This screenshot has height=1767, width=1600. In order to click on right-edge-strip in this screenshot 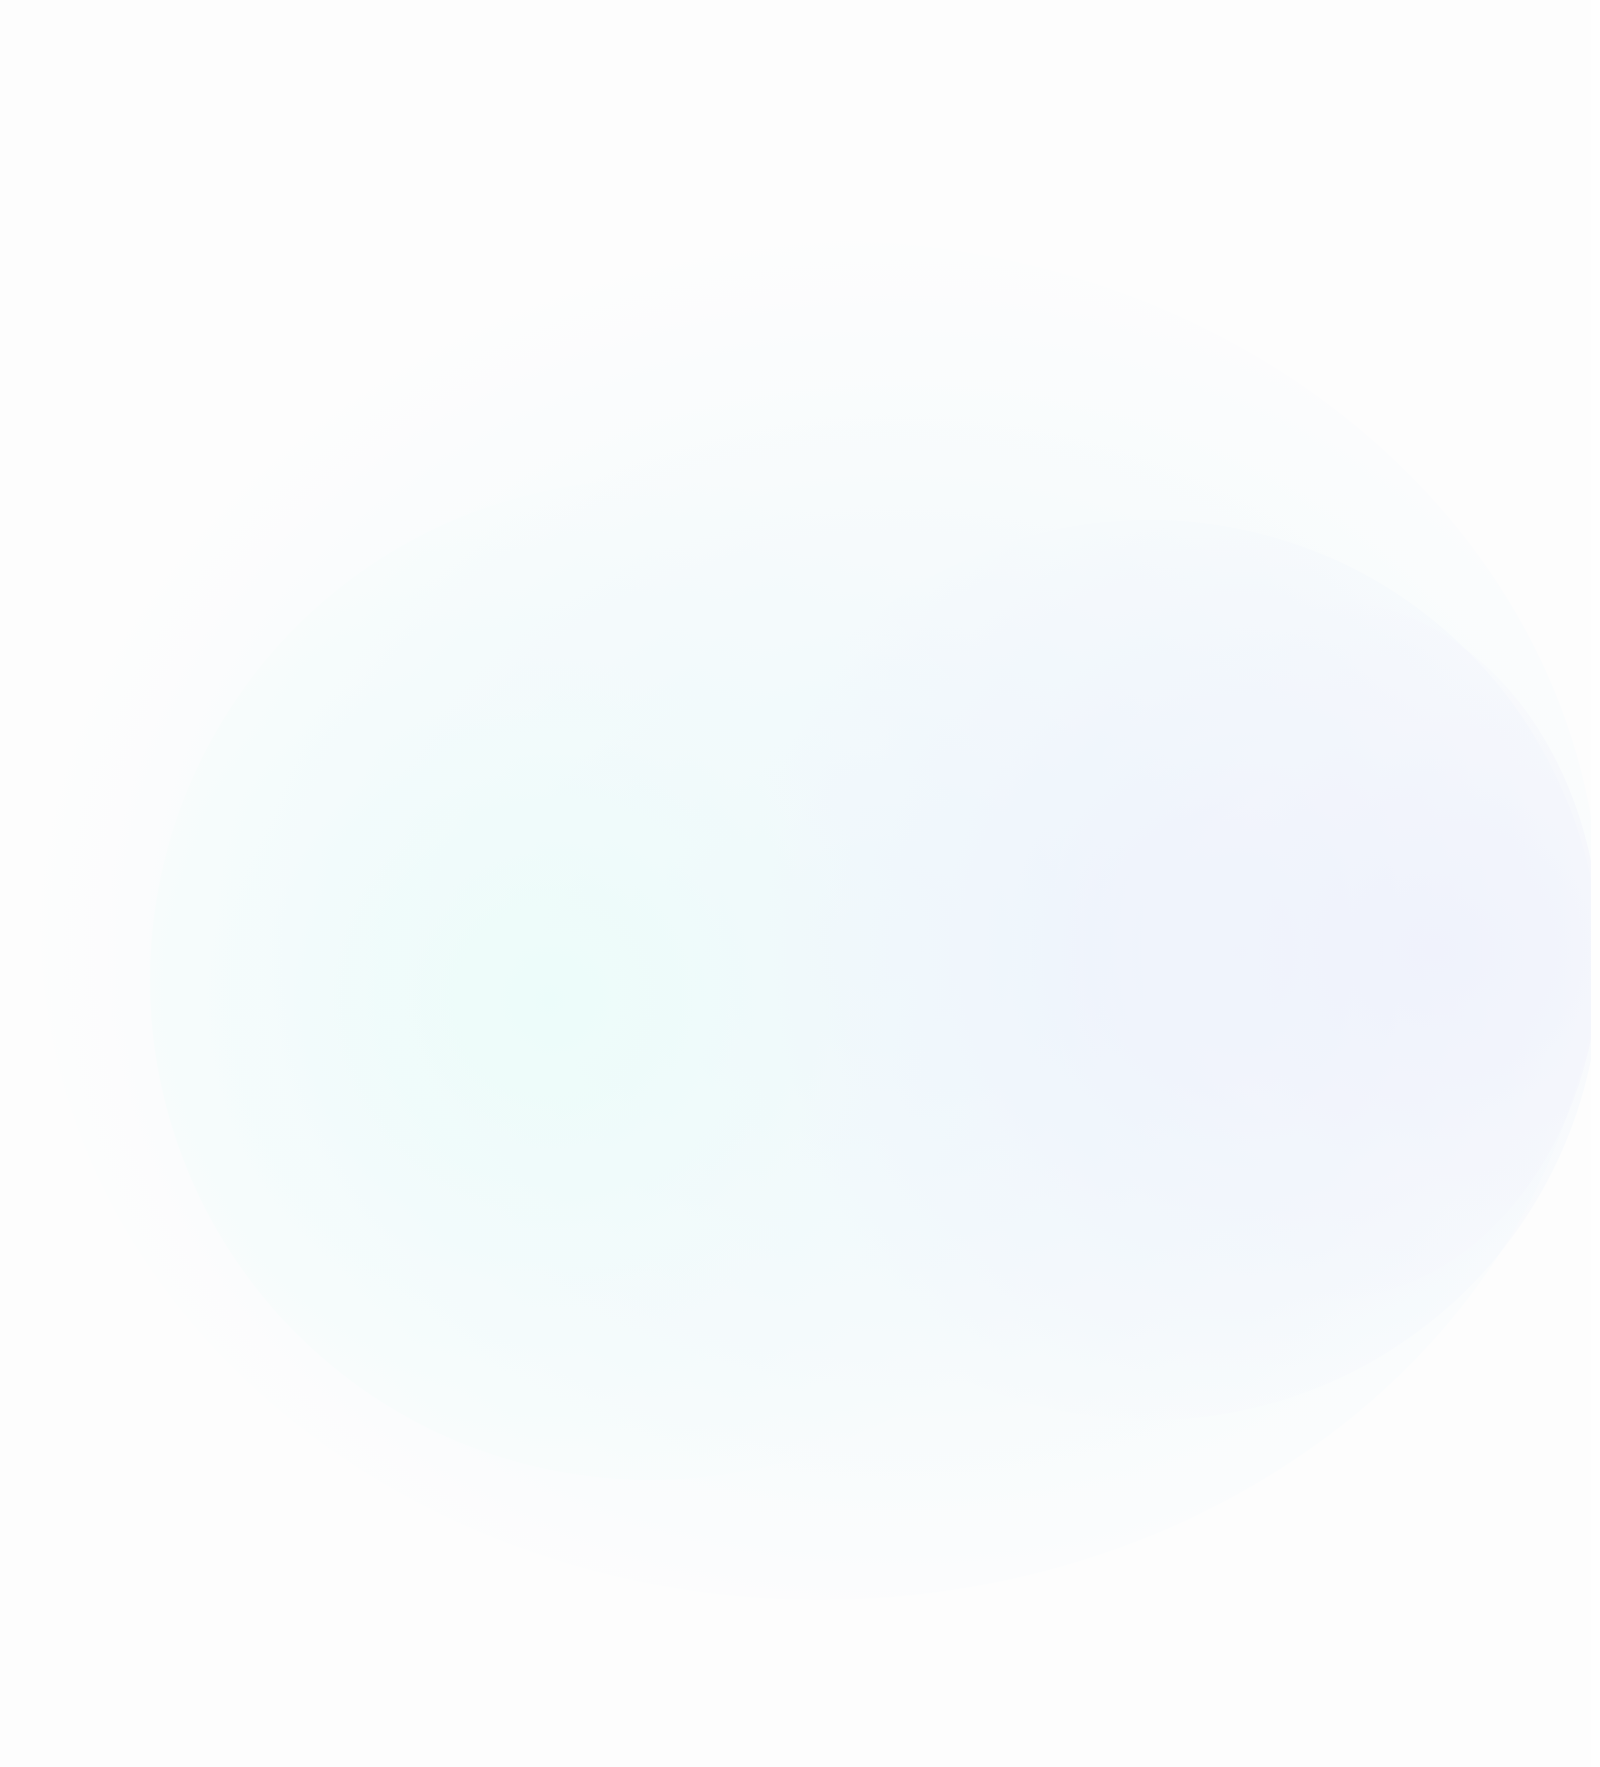, I will do `click(1595, 883)`.